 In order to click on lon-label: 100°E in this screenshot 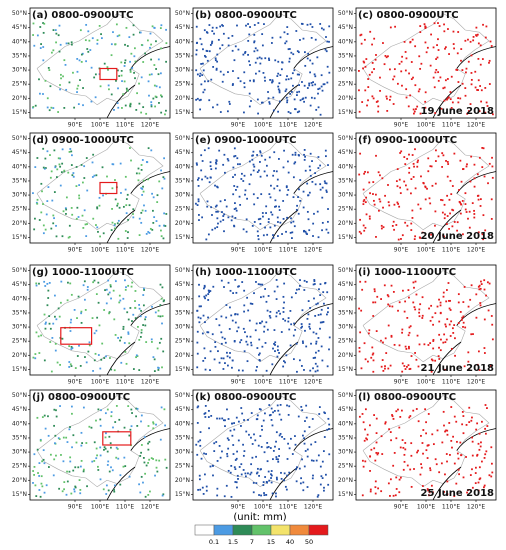, I will do `click(100, 125)`.